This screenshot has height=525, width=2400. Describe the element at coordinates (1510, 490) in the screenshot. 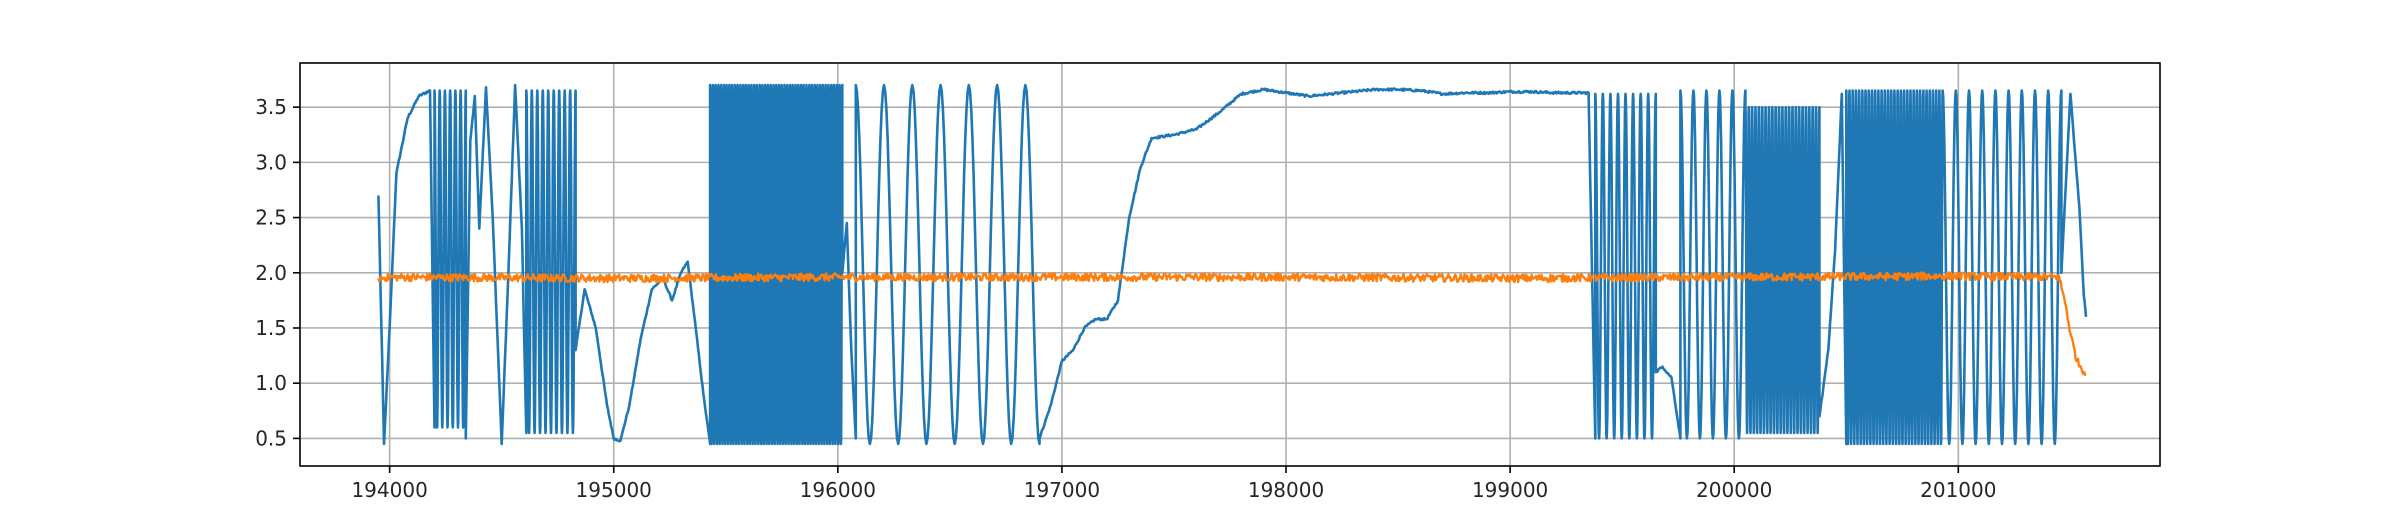

I see `x-tick-label: 199000` at that location.